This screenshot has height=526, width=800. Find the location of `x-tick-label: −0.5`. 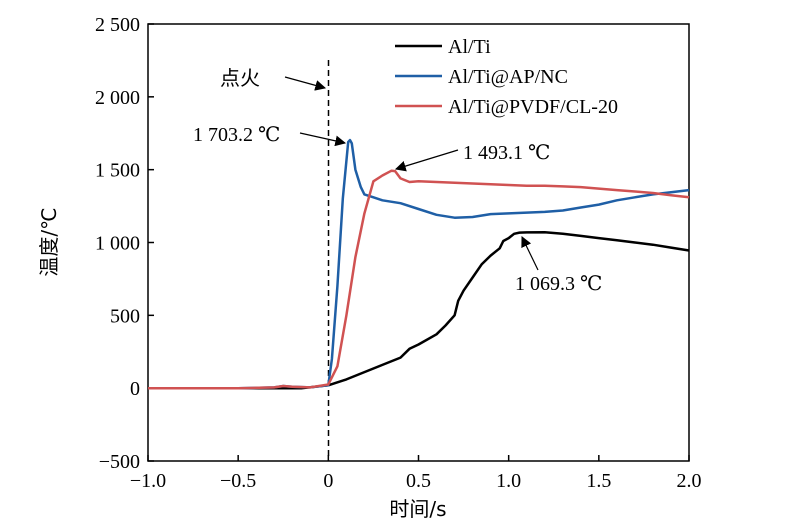

x-tick-label: −0.5 is located at coordinates (238, 481).